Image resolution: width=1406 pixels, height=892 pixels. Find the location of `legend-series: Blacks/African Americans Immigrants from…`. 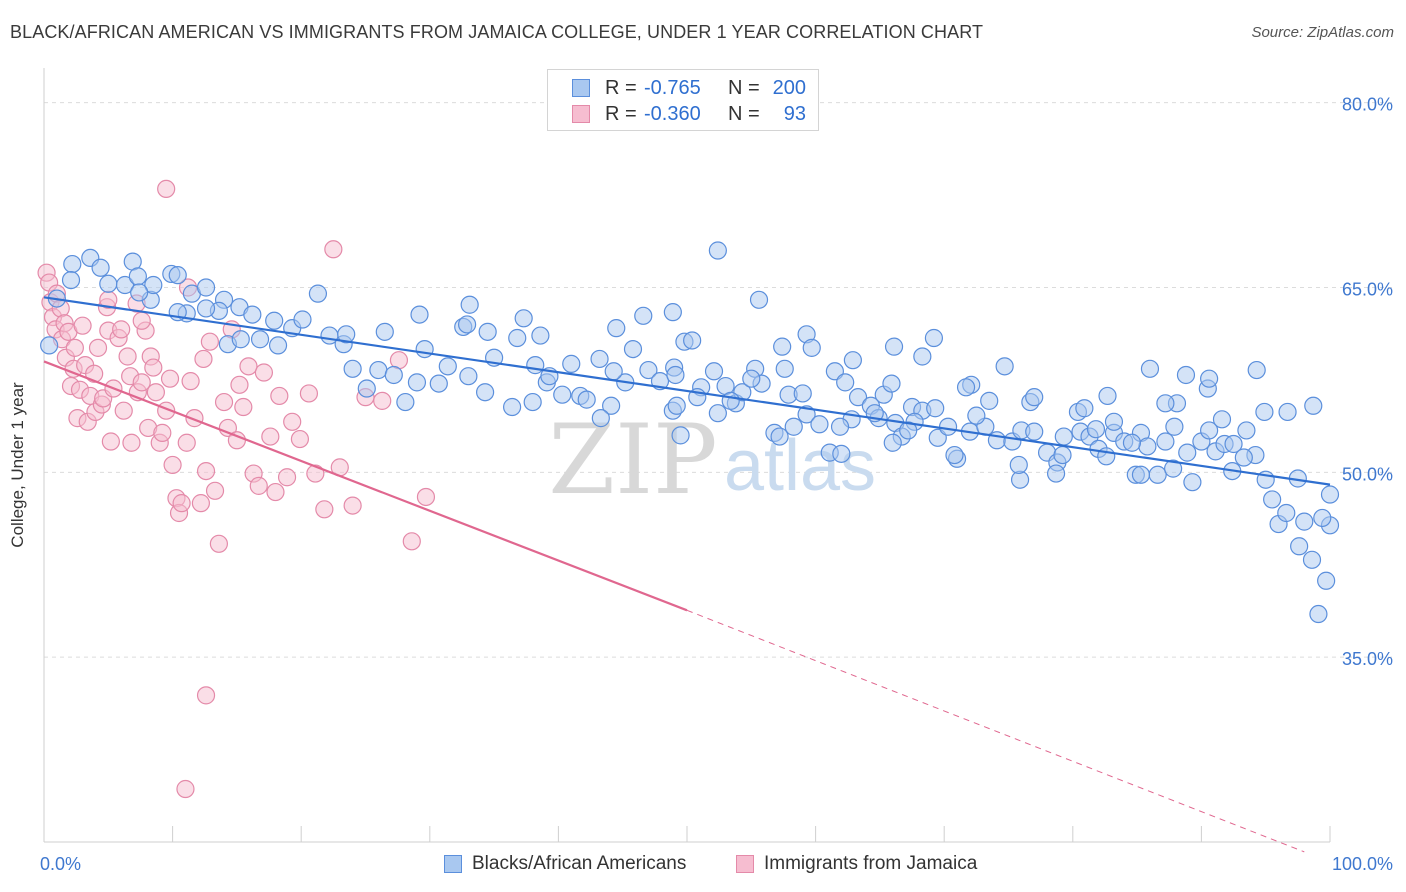

legend-series: Blacks/African Americans Immigrants from… is located at coordinates (703, 865).